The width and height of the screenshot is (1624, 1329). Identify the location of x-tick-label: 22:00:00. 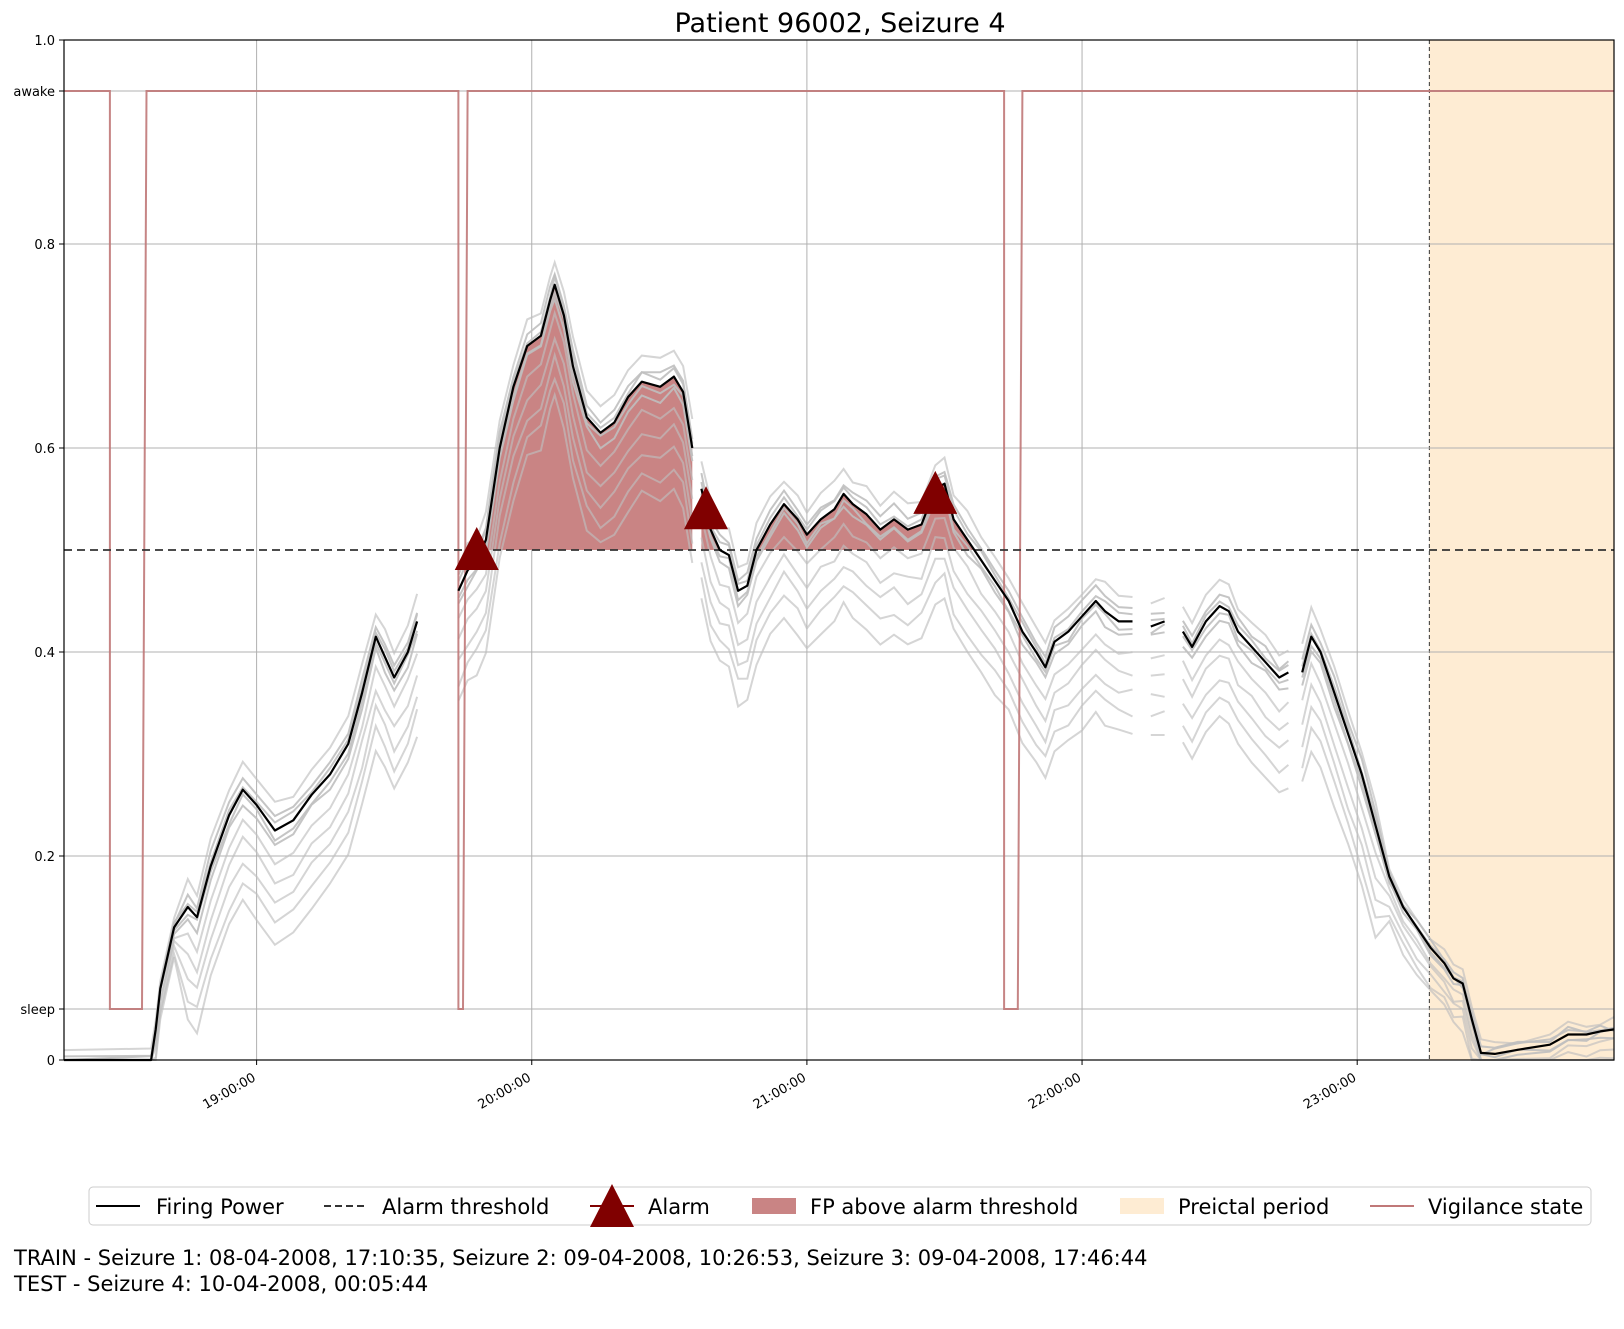
(1055, 1091).